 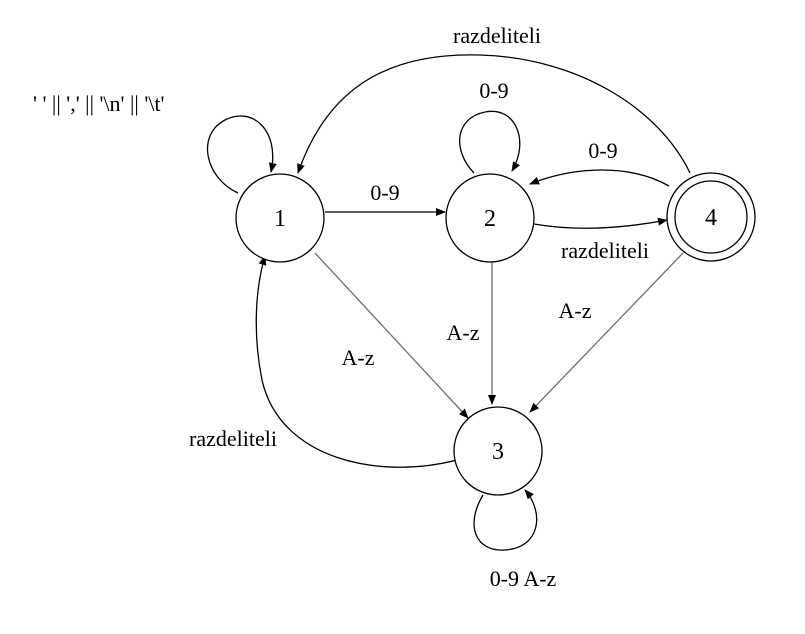 I want to click on edge-3-3-label: 0-9 A-z, so click(x=523, y=578).